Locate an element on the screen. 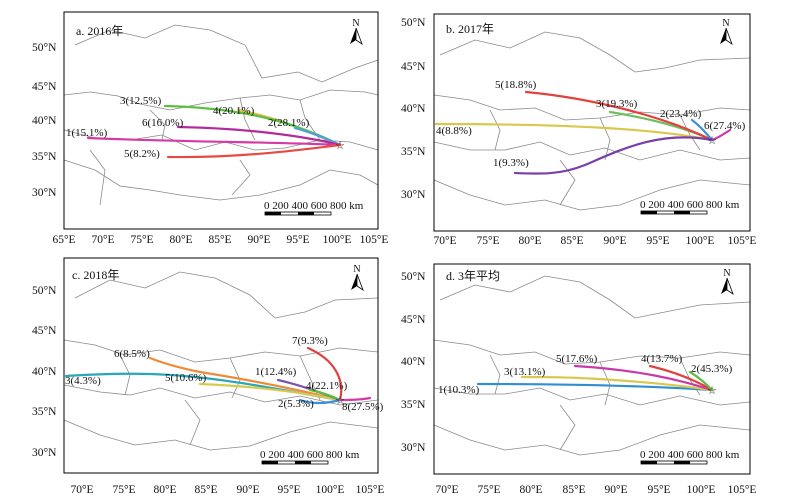 The image size is (807, 500). panel-d-lon-90: 90°E is located at coordinates (615, 490).